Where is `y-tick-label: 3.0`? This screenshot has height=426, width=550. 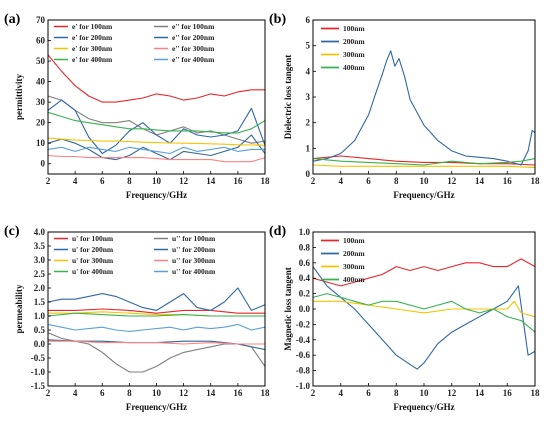
y-tick-label: 3.0 is located at coordinates (40, 260).